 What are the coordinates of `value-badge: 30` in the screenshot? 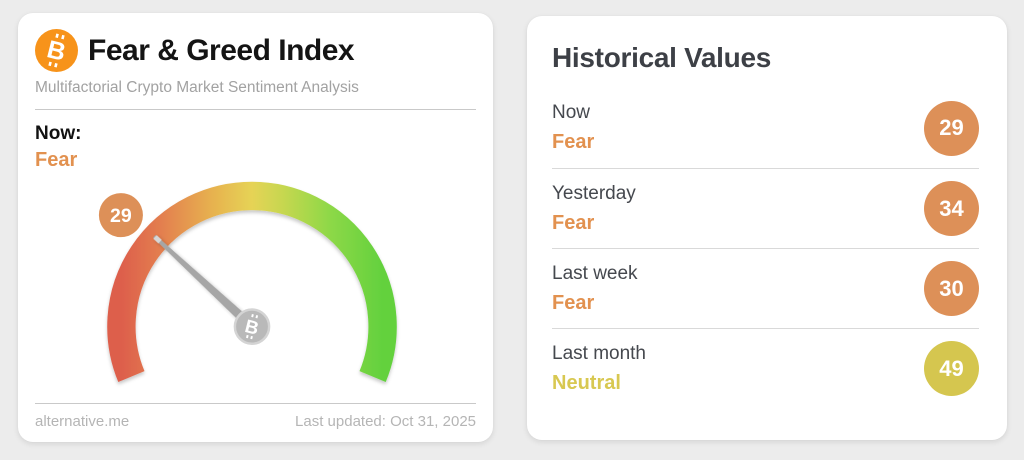 It's located at (951, 288).